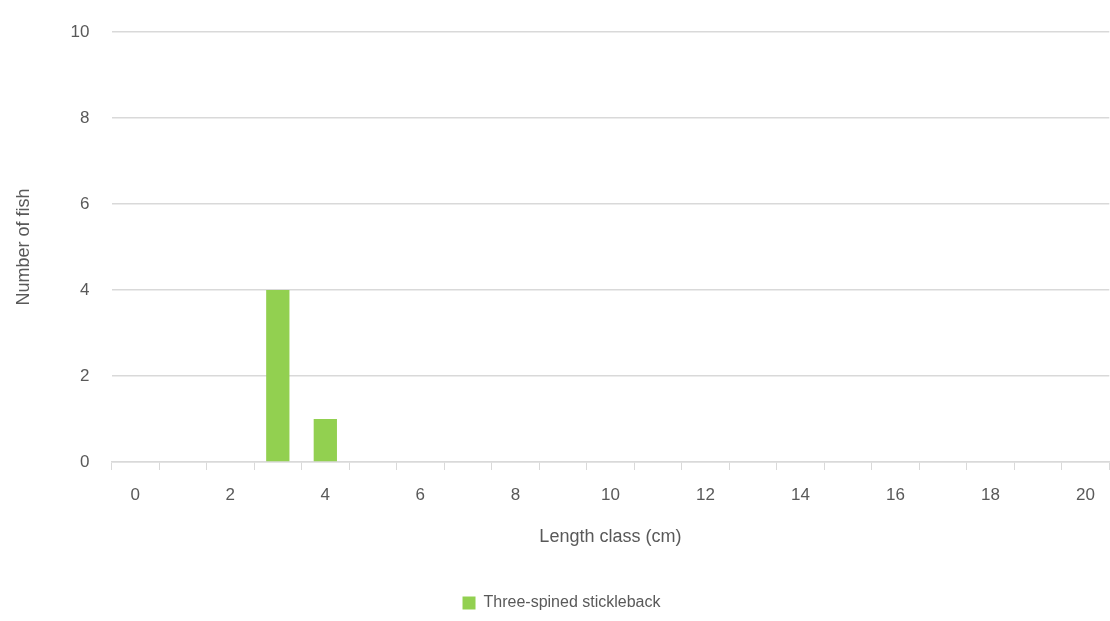 This screenshot has width=1110, height=621. I want to click on y-tick-label: 10, so click(80, 31).